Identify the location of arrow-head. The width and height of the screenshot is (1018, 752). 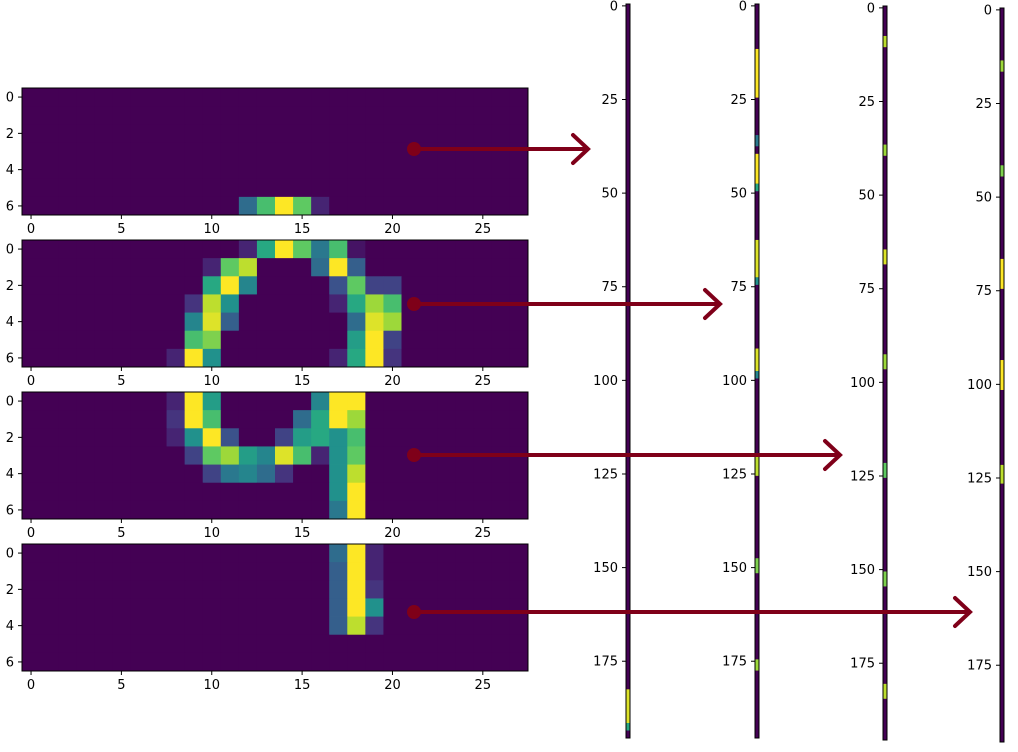
(581, 149).